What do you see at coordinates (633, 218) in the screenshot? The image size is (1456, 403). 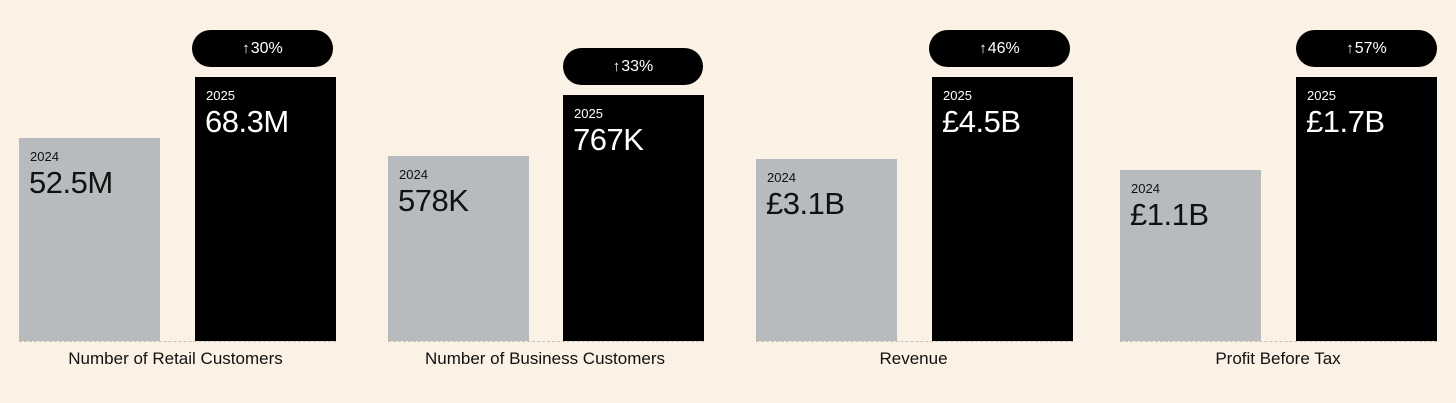 I see `bar-2025: 2025 767K` at bounding box center [633, 218].